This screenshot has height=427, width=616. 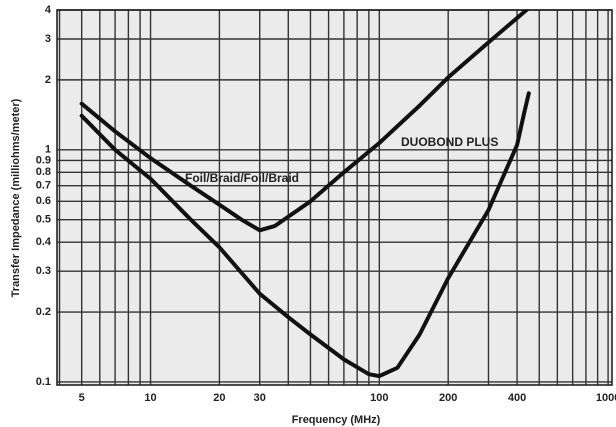 What do you see at coordinates (260, 398) in the screenshot?
I see `x-tick-label: 30` at bounding box center [260, 398].